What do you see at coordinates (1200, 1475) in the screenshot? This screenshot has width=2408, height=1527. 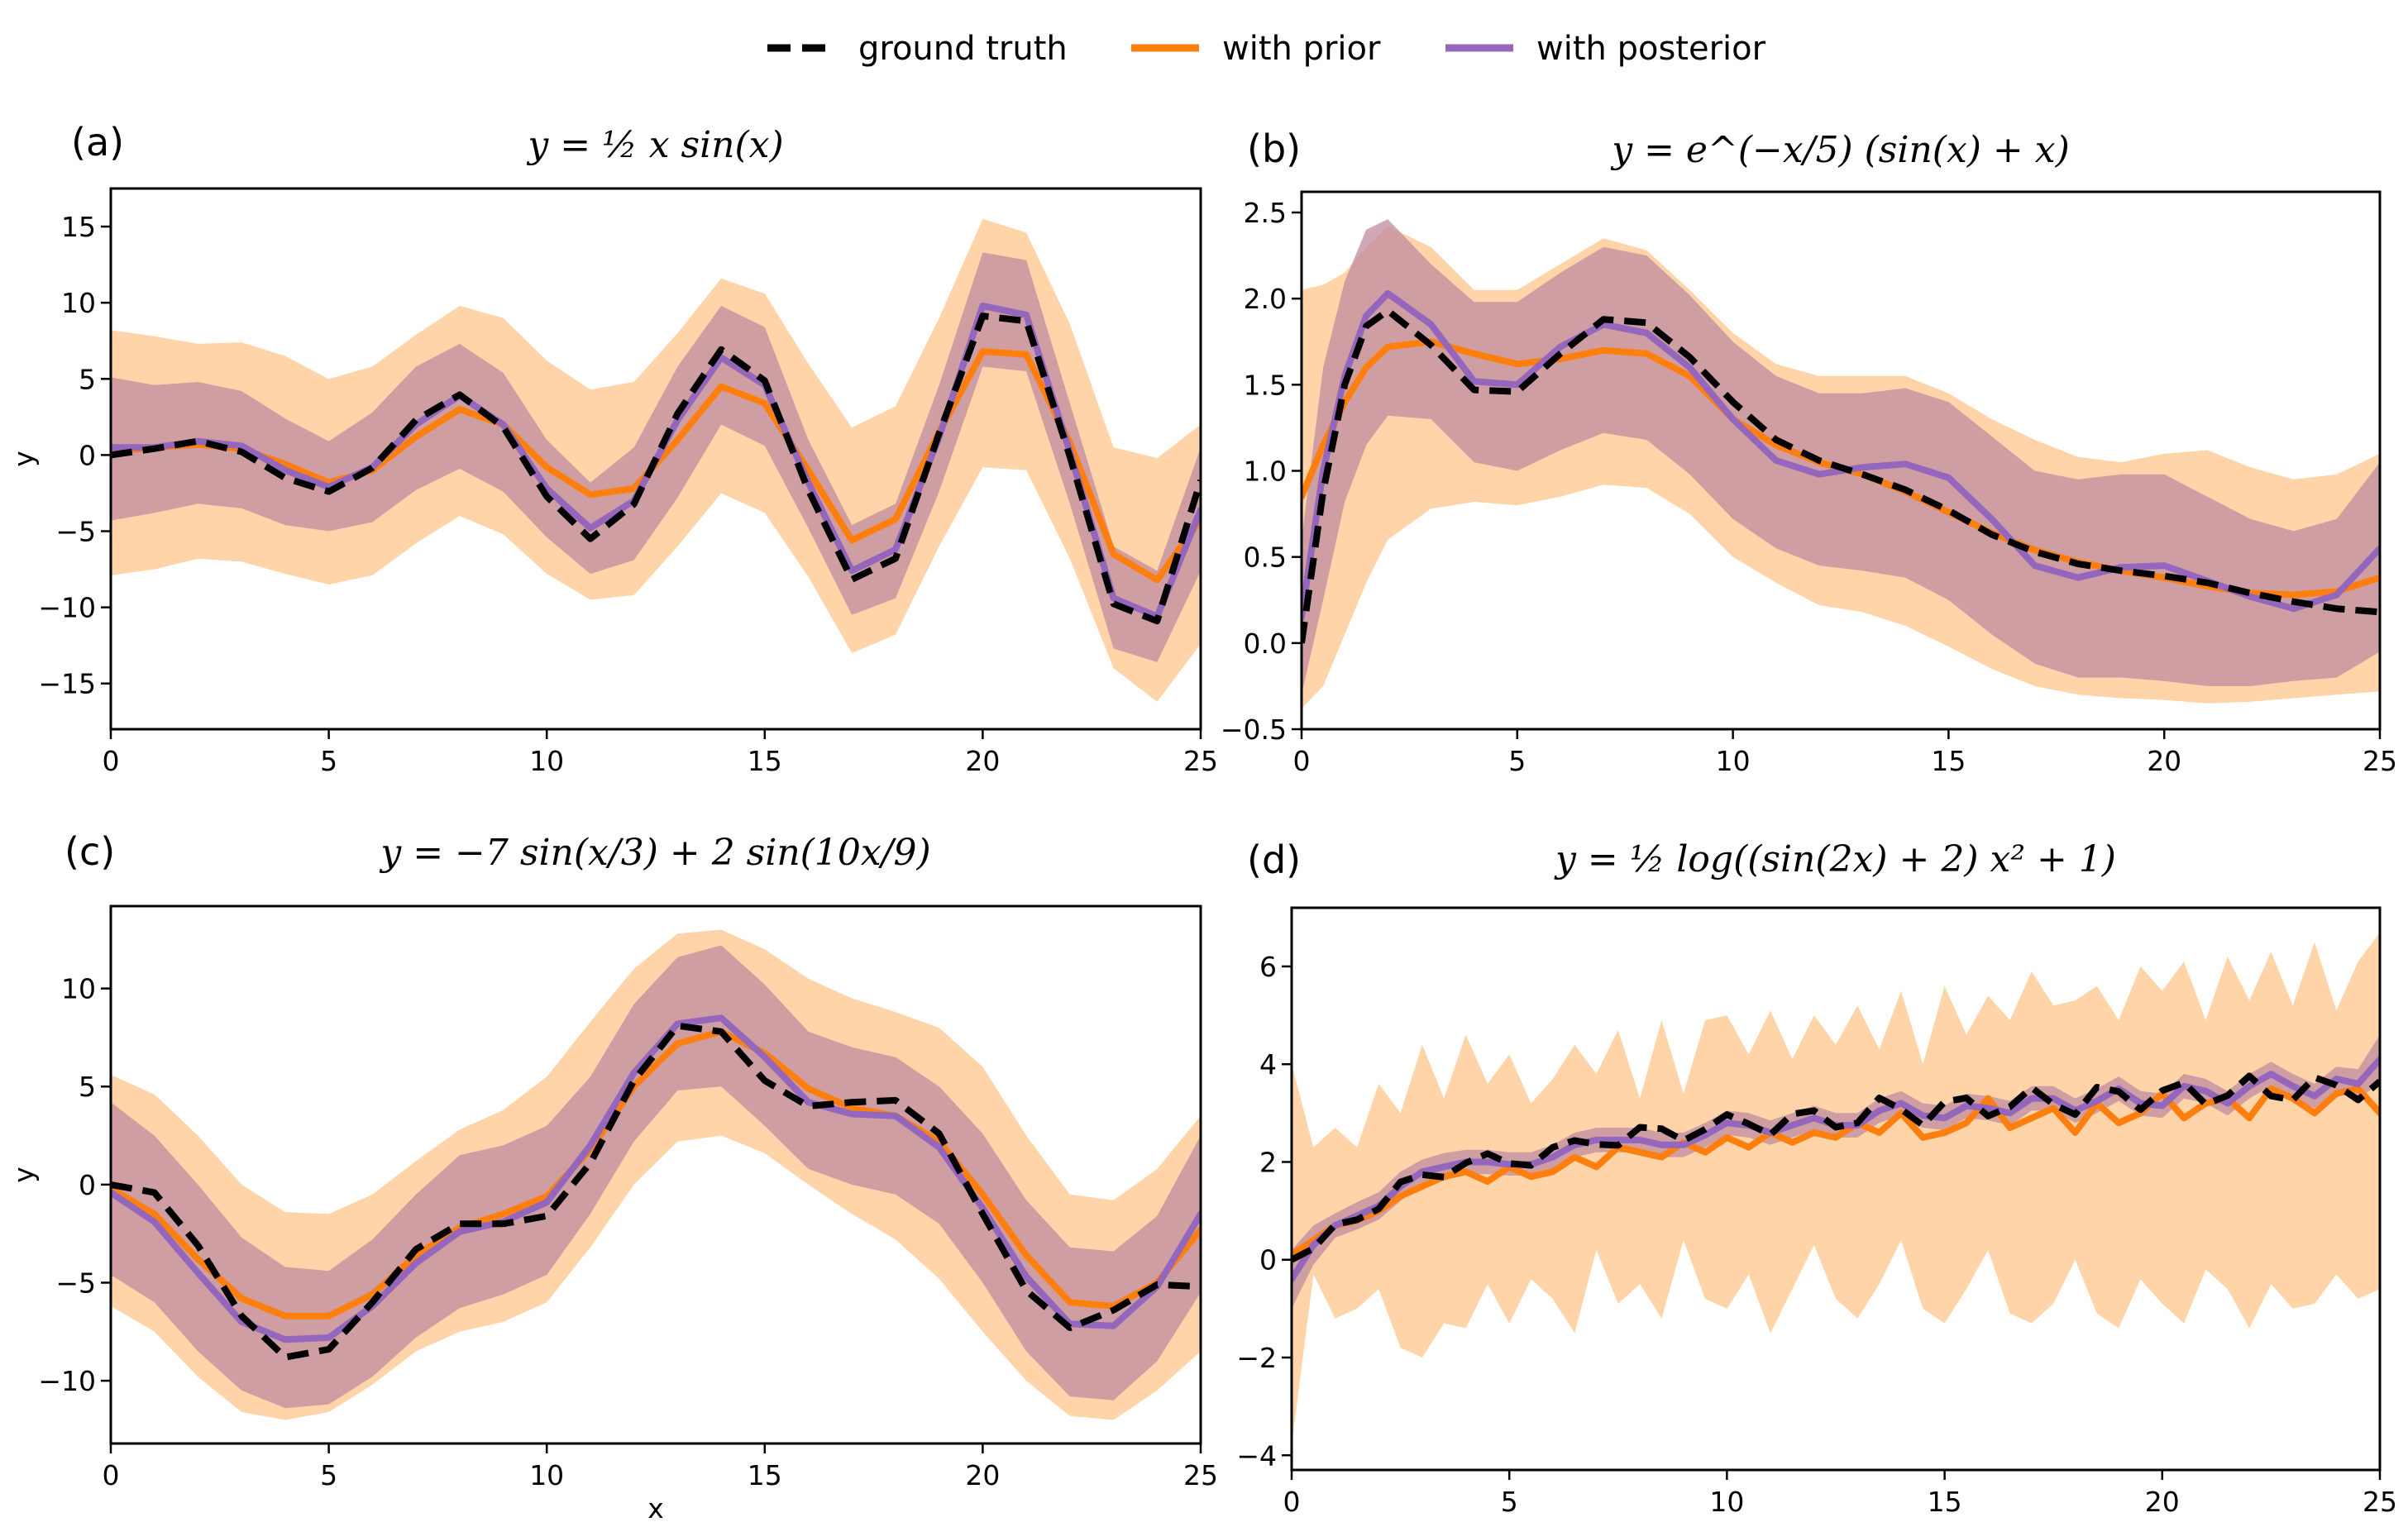 I see `panel-c-xtick-label: 25` at bounding box center [1200, 1475].